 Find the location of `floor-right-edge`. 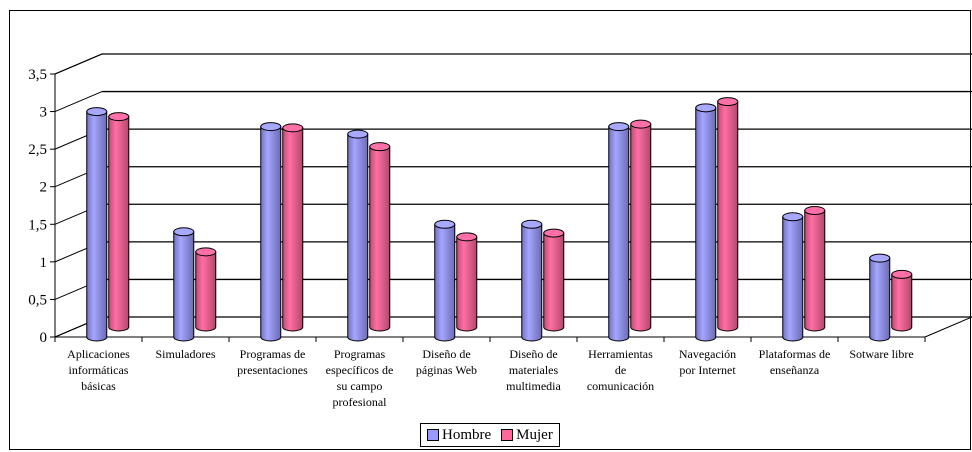

floor-right-edge is located at coordinates (948, 327).